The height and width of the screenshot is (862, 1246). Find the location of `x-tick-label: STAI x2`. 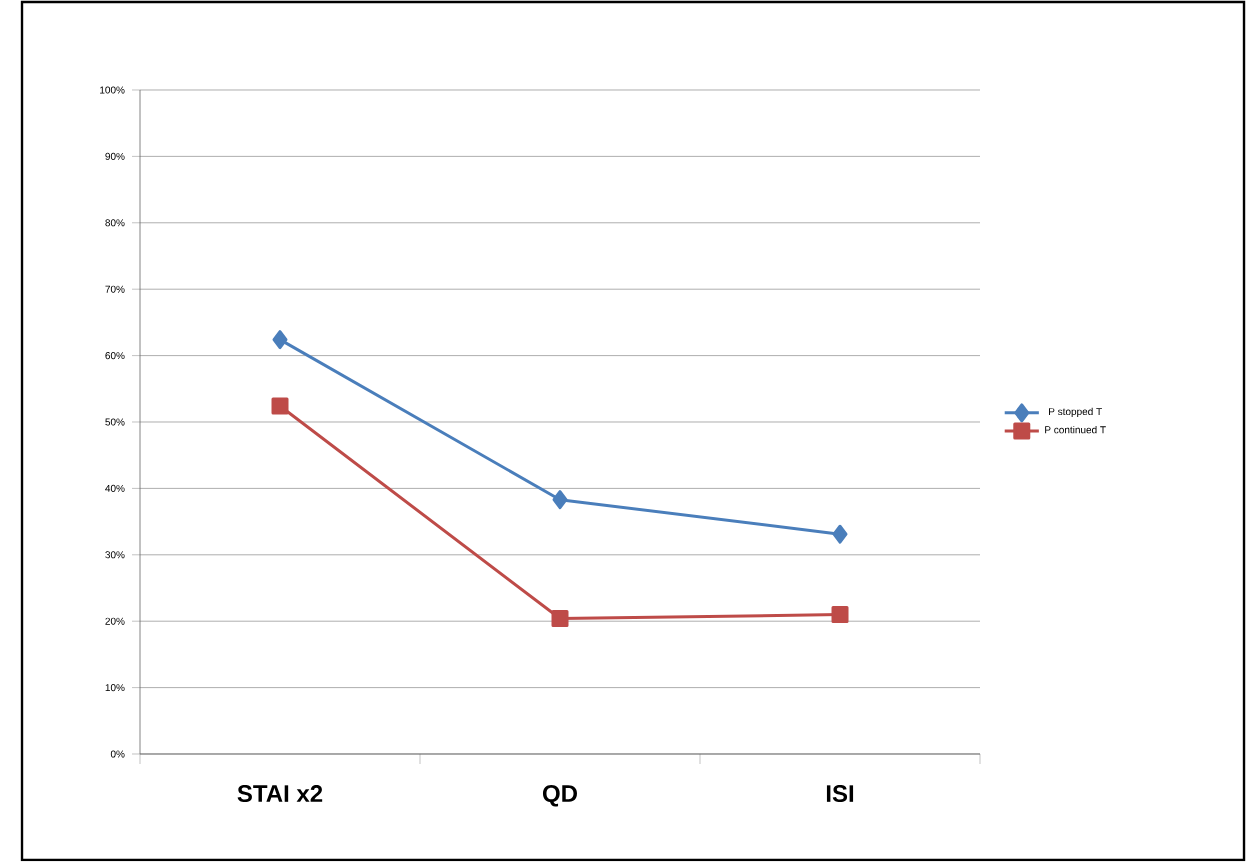

x-tick-label: STAI x2 is located at coordinates (280, 794).